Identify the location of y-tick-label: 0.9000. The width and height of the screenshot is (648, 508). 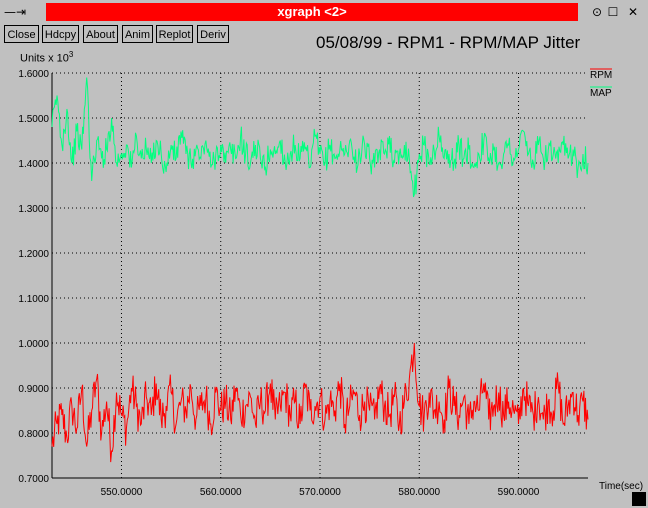
(33, 389).